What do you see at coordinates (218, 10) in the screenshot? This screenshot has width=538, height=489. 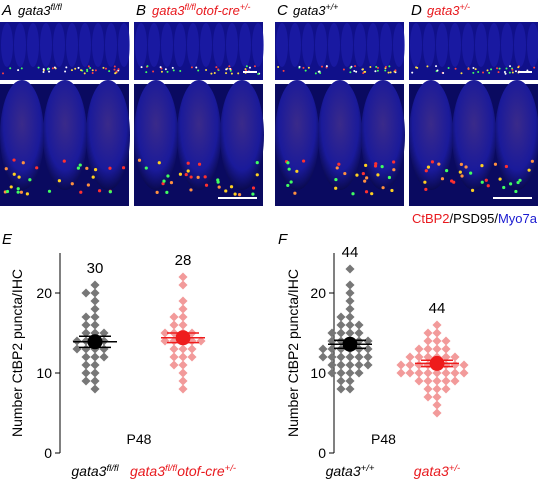 I see `text-part: otof-cre` at bounding box center [218, 10].